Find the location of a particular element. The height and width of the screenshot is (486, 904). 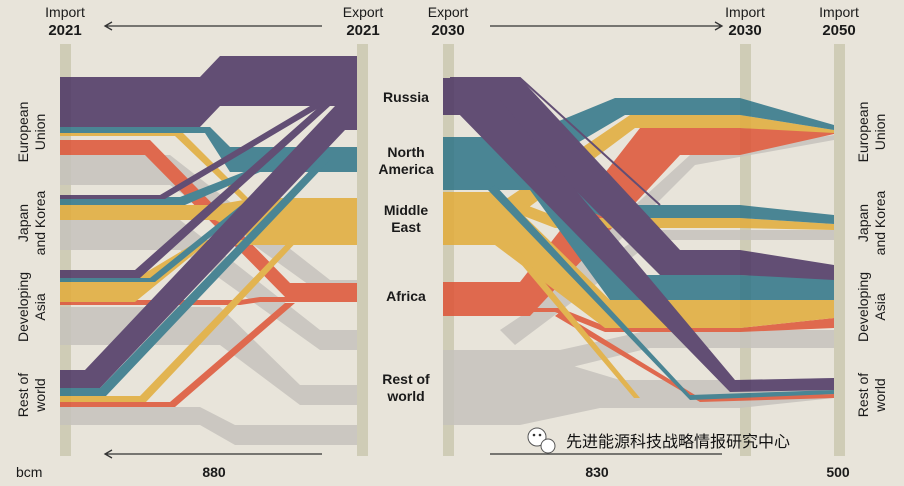

arrow-top-left is located at coordinates (212, 26).